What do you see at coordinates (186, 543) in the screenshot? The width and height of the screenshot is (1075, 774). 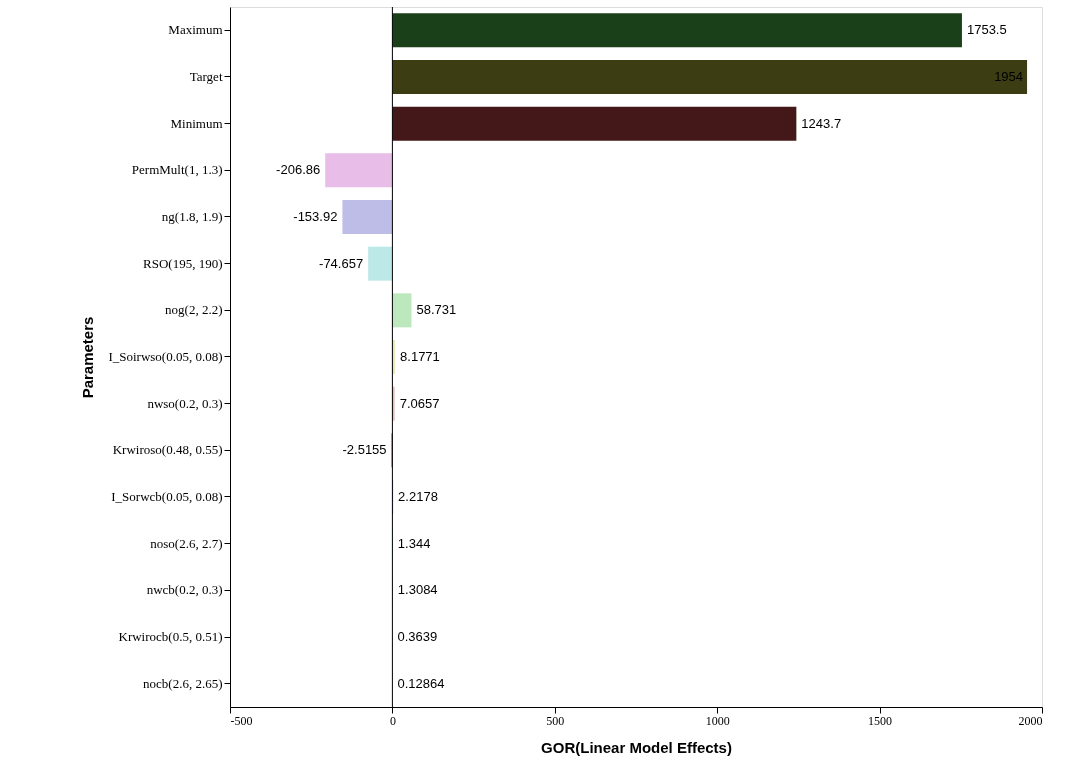 I see `y-tick-label: noso(2.6, 2.7)` at bounding box center [186, 543].